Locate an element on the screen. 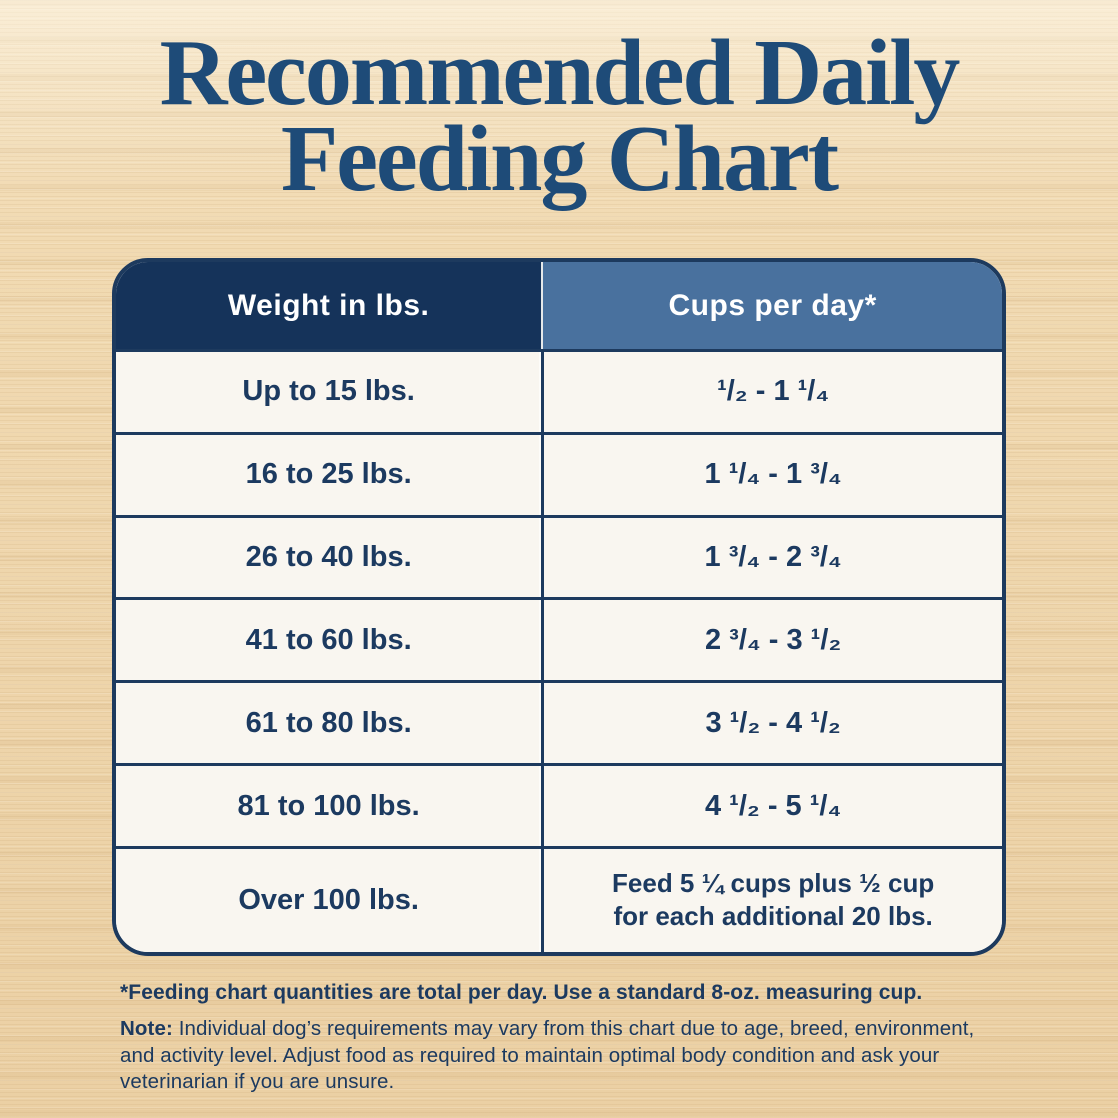 Image resolution: width=1118 pixels, height=1118 pixels. table-header-row: Weight in lbs. Cups per day* is located at coordinates (559, 305).